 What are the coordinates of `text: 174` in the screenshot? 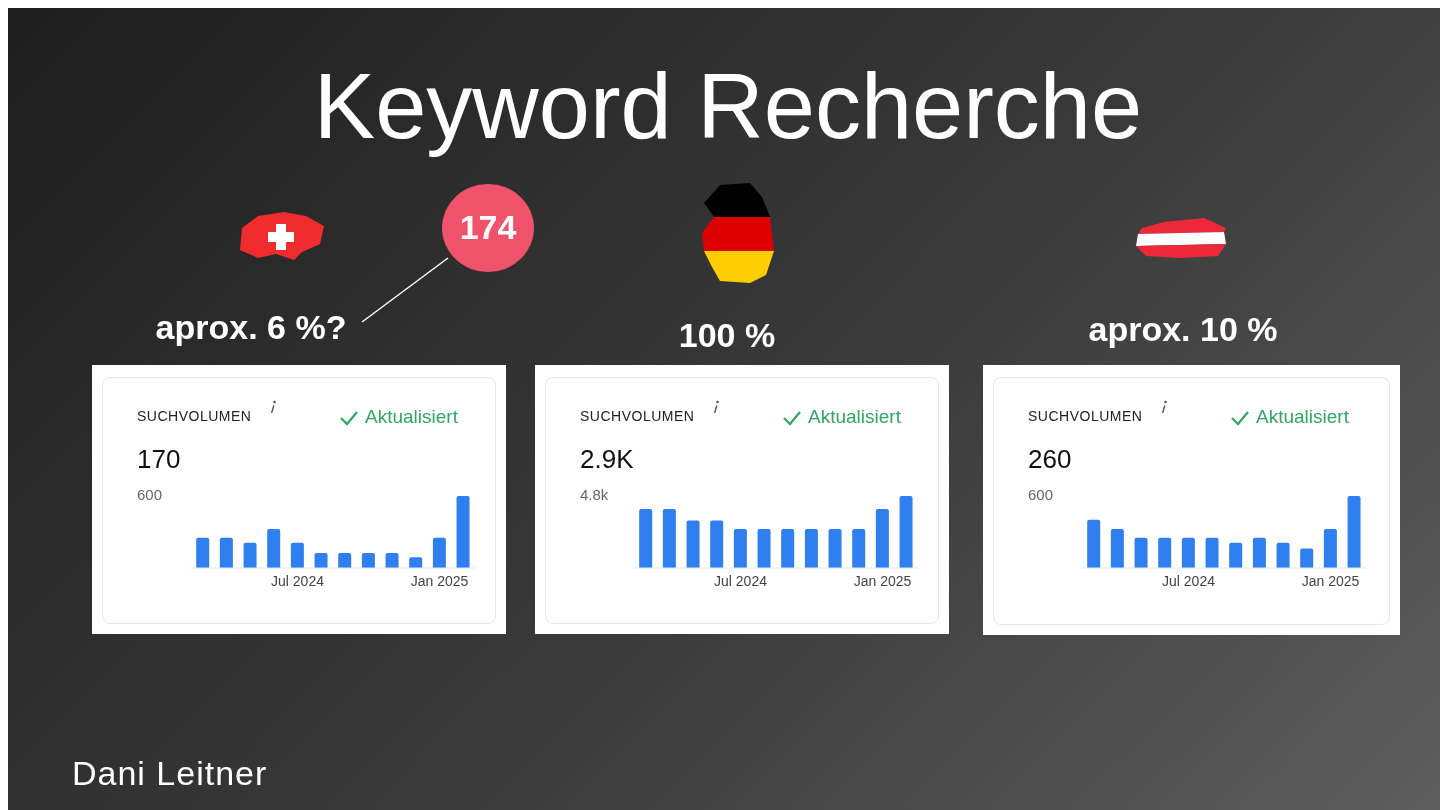 It's located at (488, 227).